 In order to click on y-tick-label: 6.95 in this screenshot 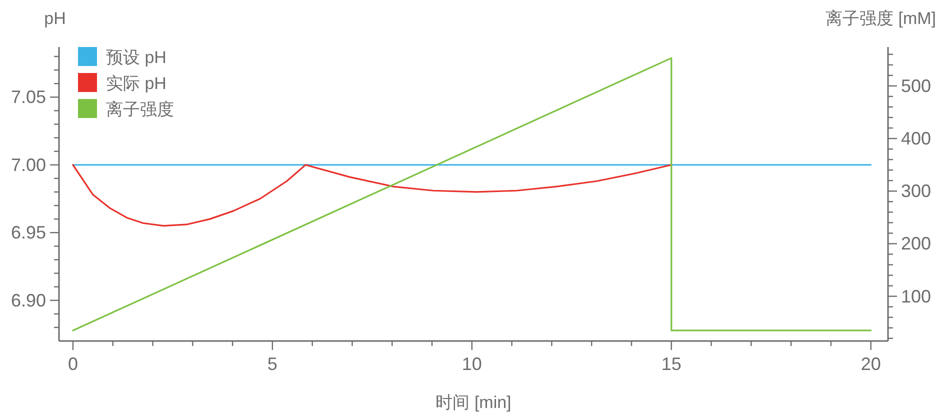, I will do `click(28, 232)`.